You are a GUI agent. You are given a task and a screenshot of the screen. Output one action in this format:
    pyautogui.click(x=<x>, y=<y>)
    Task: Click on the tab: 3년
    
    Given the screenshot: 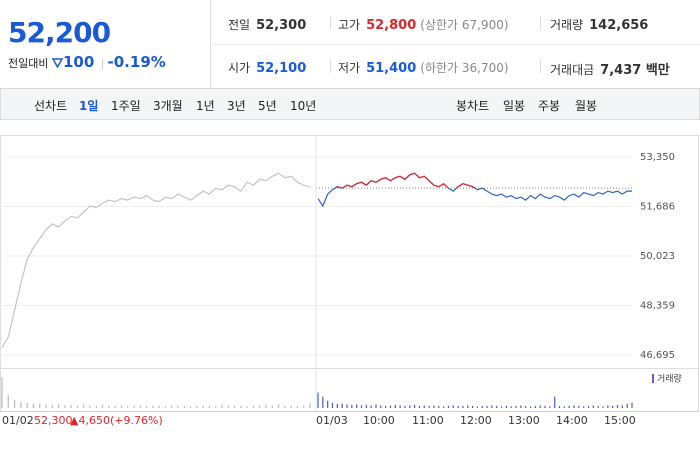 What is the action you would take?
    pyautogui.click(x=236, y=106)
    